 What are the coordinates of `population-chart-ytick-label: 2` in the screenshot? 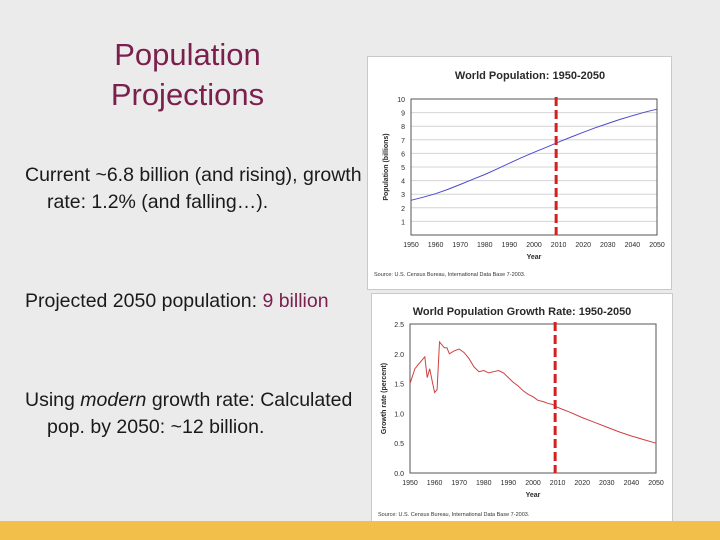 It's located at (403, 209).